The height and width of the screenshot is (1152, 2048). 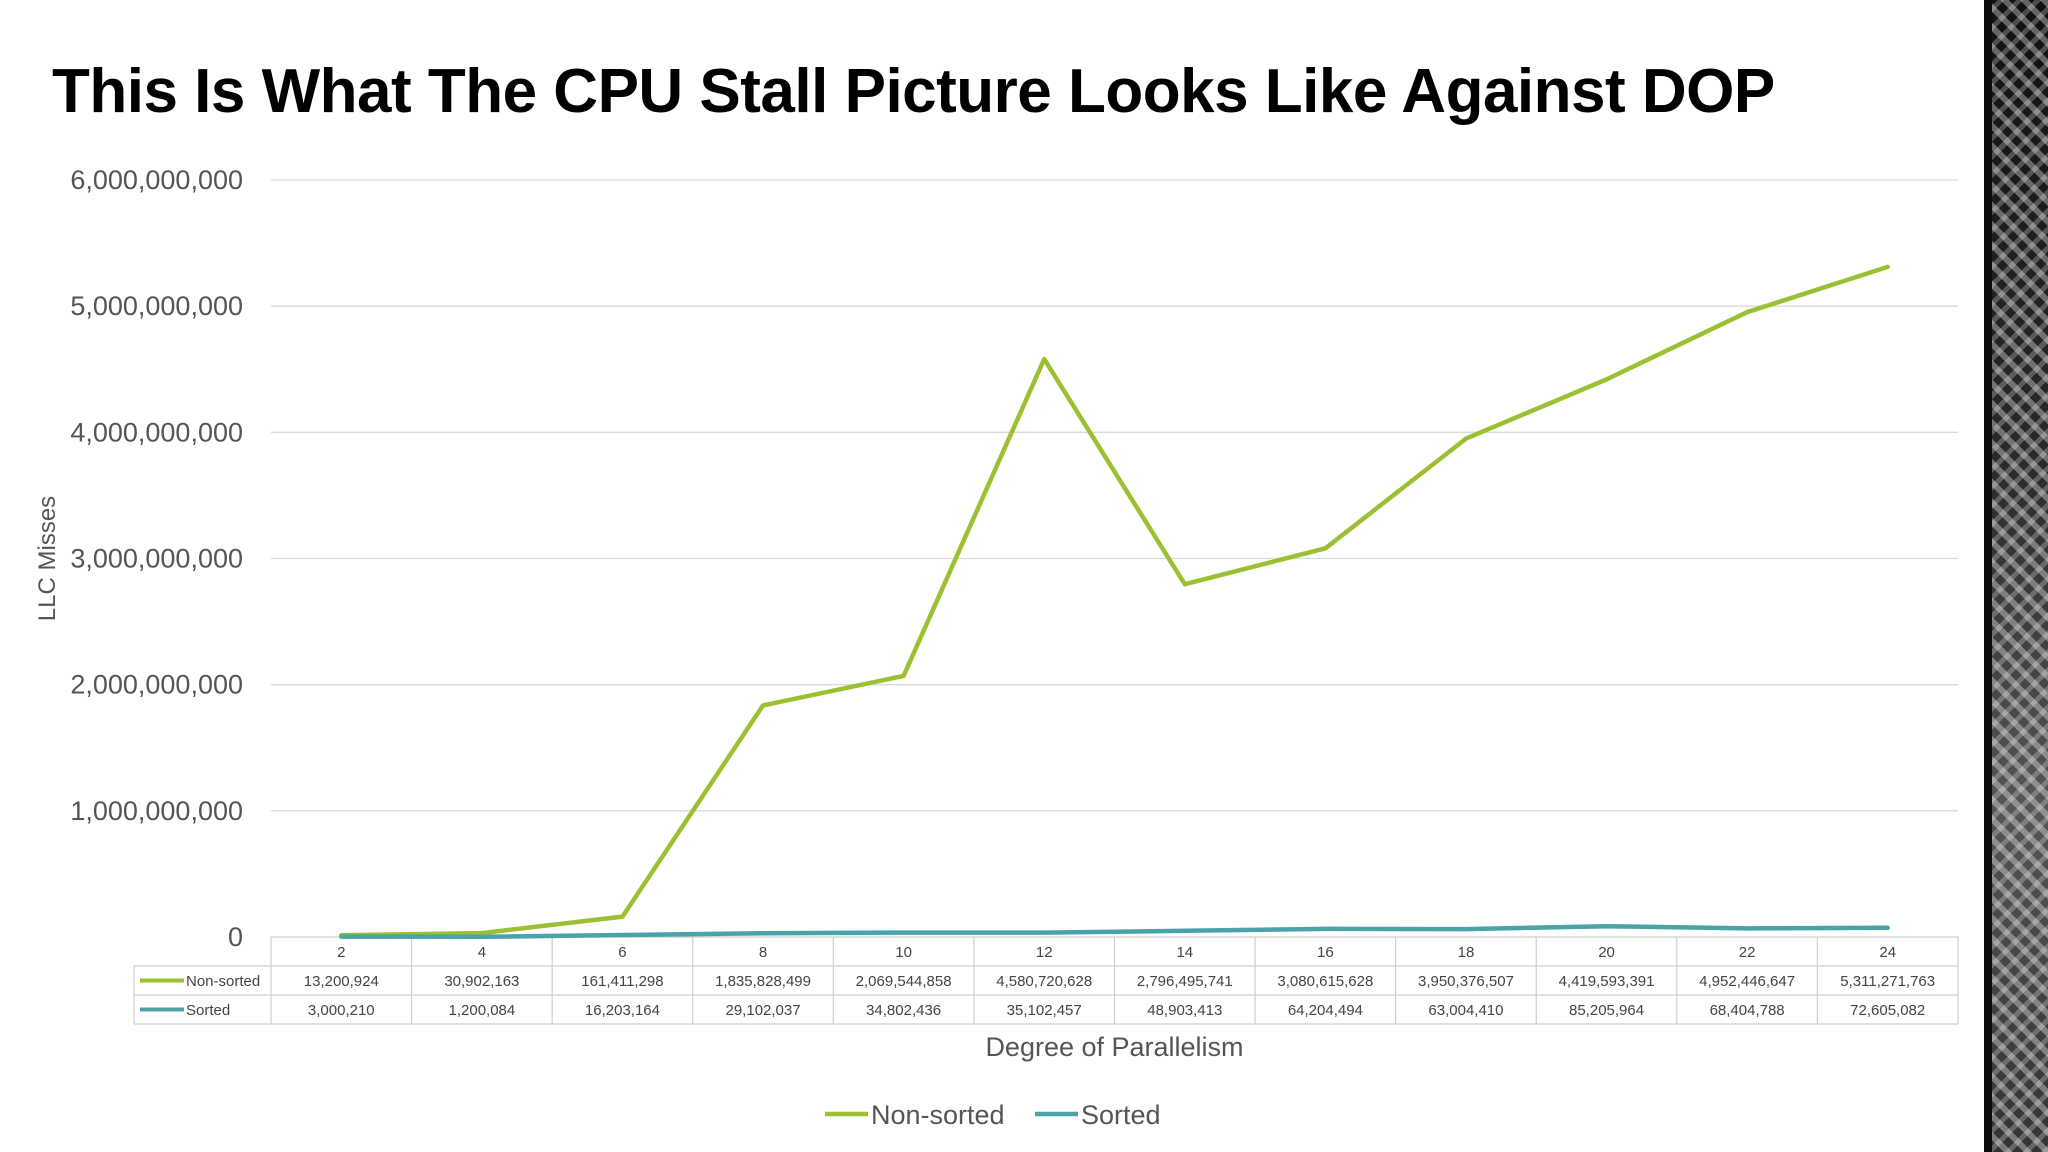 What do you see at coordinates (1044, 981) in the screenshot?
I see `table-cell-value: 4,580,720,628` at bounding box center [1044, 981].